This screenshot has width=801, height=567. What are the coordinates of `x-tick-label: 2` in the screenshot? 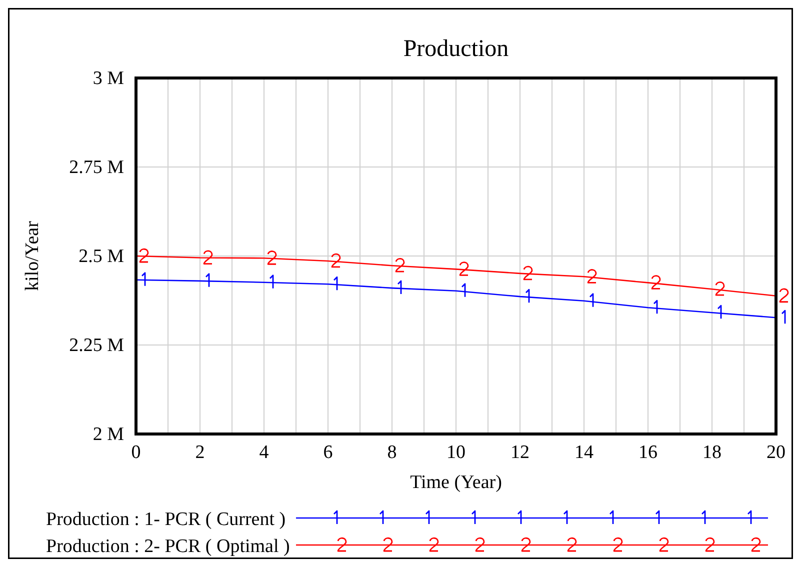 It's located at (200, 452).